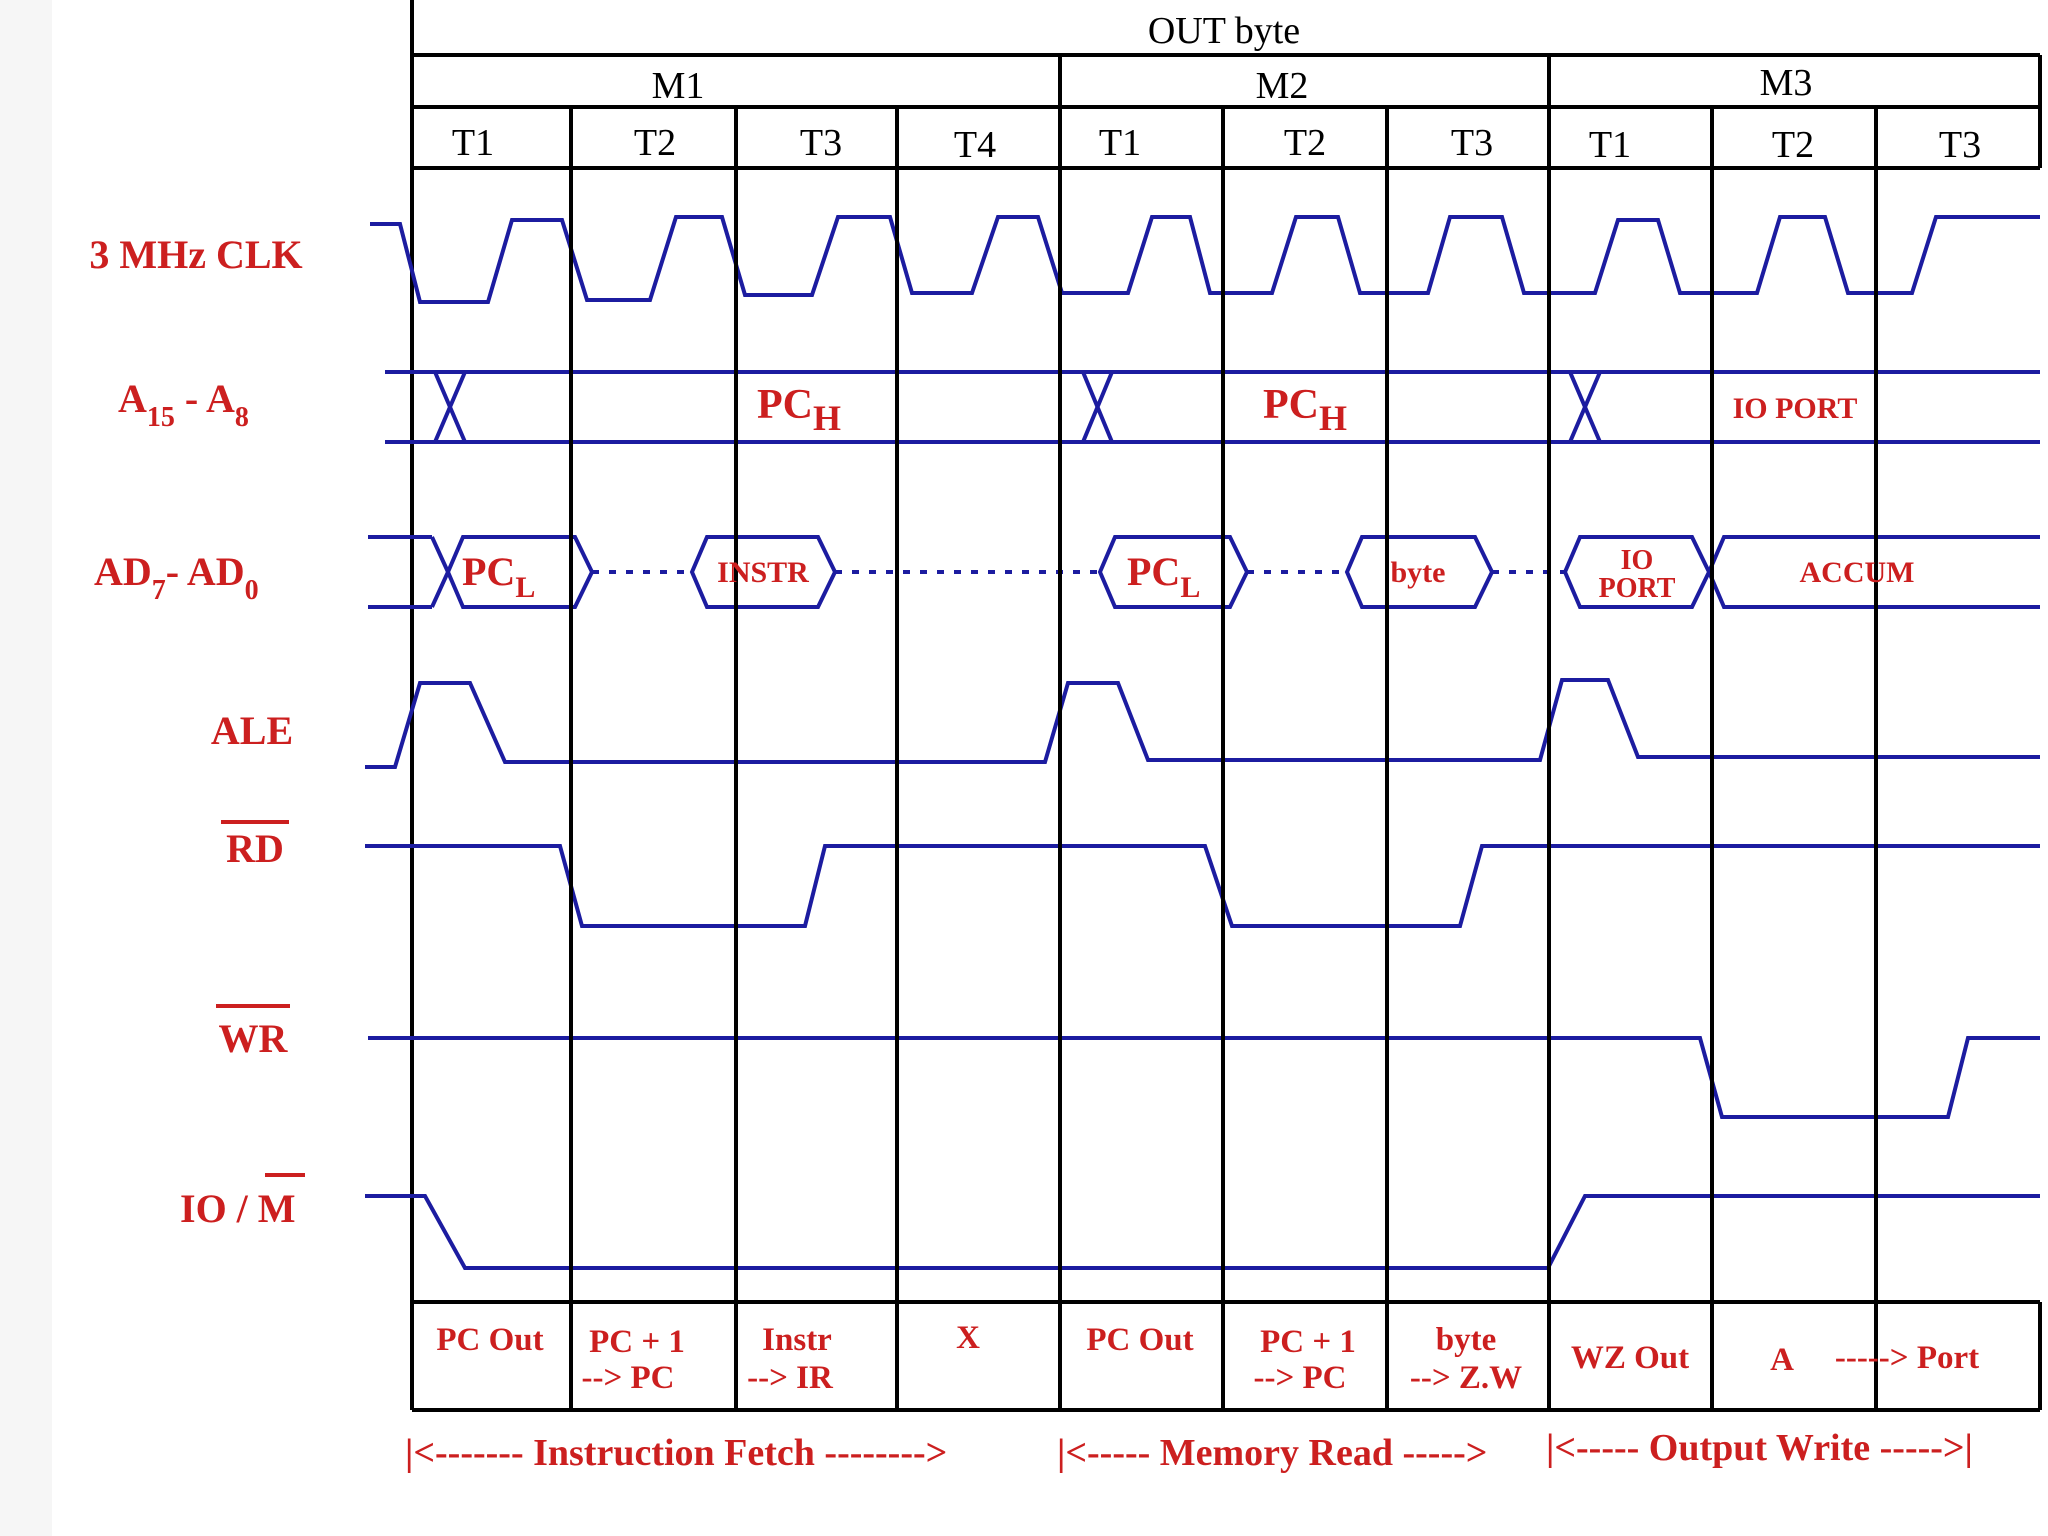  What do you see at coordinates (1795, 408) in the screenshot?
I see `a15-a8-value-3: IO PORT` at bounding box center [1795, 408].